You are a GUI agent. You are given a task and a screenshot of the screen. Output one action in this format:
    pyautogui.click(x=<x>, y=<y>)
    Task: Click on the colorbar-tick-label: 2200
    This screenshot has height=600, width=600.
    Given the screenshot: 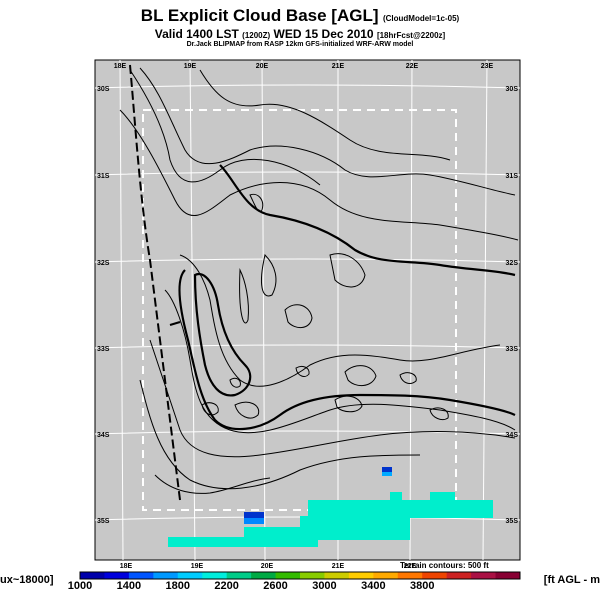 What is the action you would take?
    pyautogui.click(x=226, y=586)
    